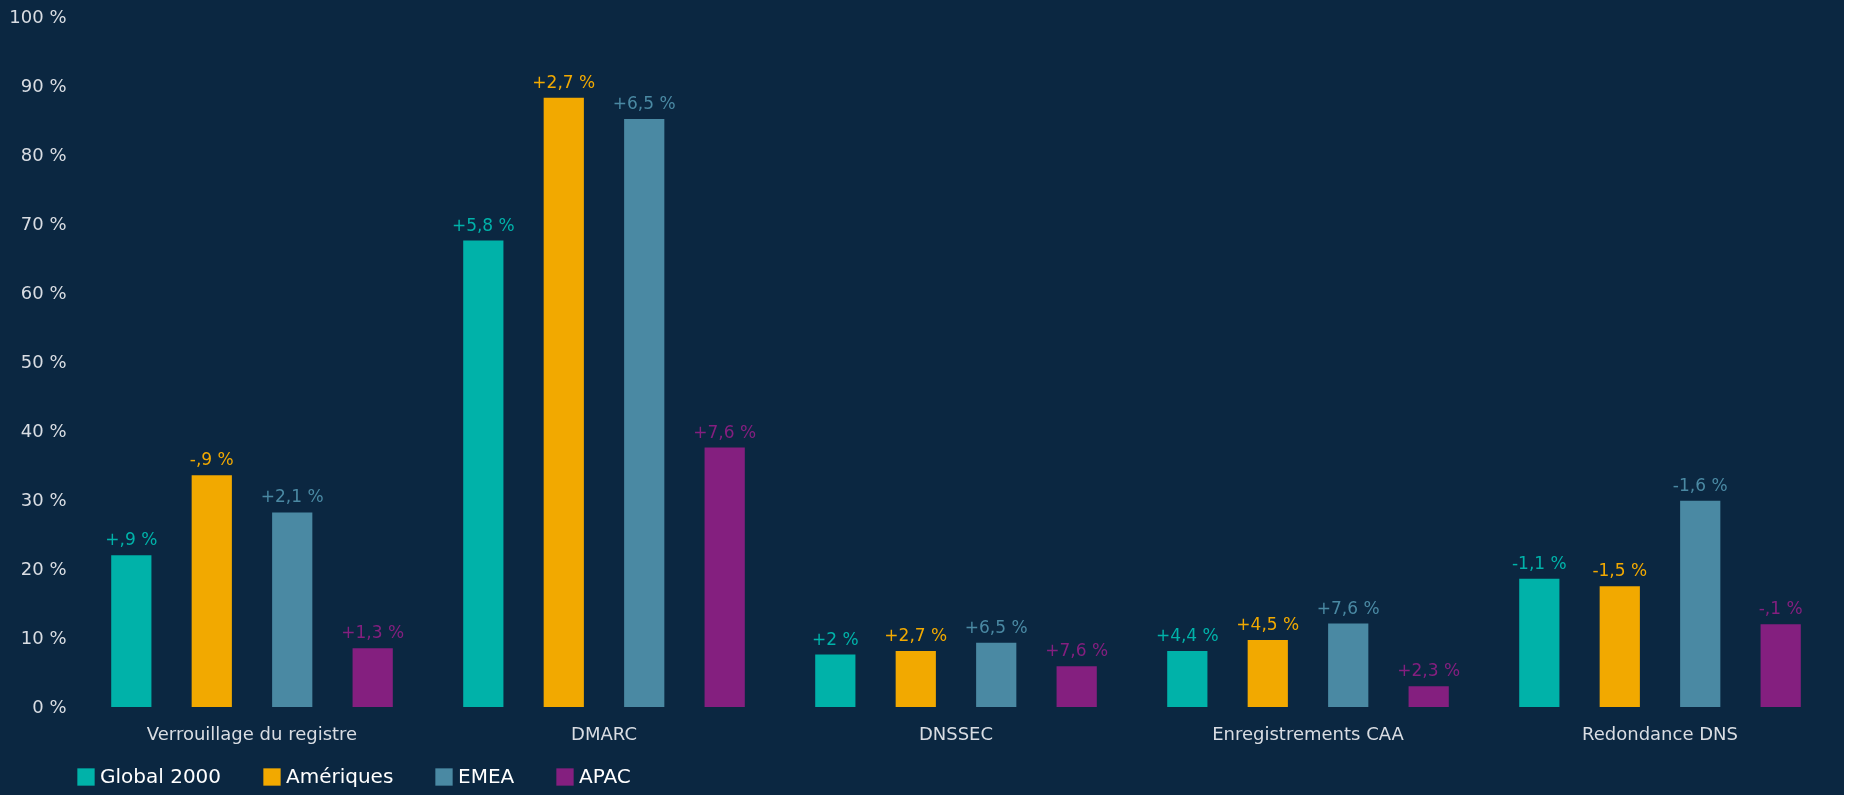 Image resolution: width=1862 pixels, height=811 pixels. I want to click on y-tick-label: 20 %, so click(43, 568).